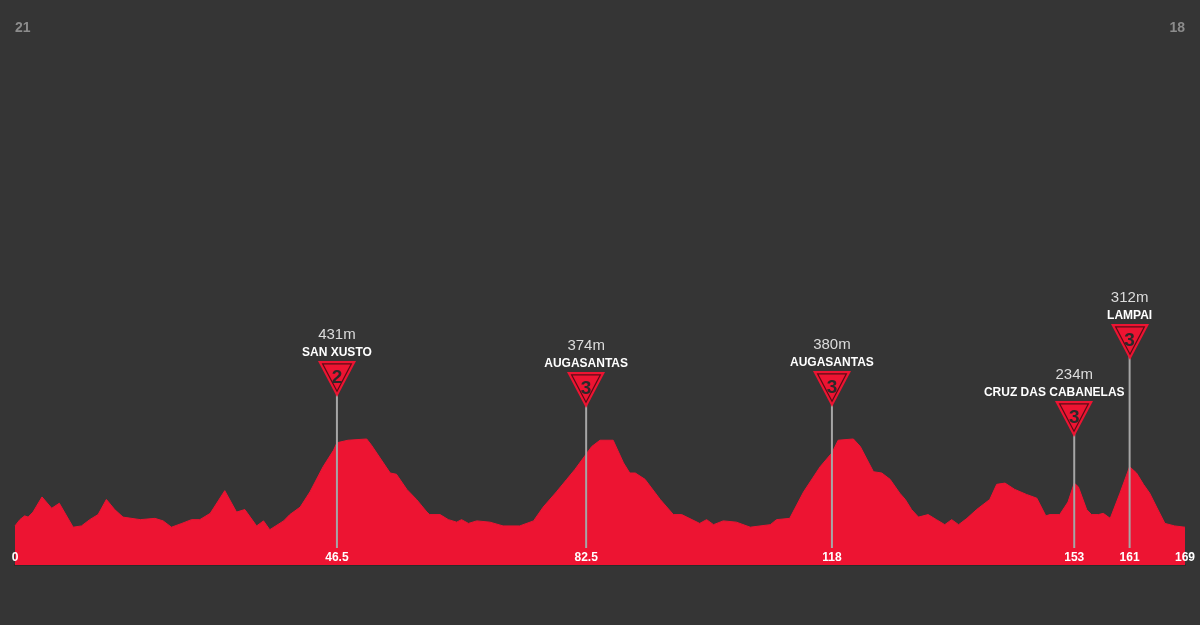 The width and height of the screenshot is (1200, 625). What do you see at coordinates (586, 345) in the screenshot?
I see `text: 374m` at bounding box center [586, 345].